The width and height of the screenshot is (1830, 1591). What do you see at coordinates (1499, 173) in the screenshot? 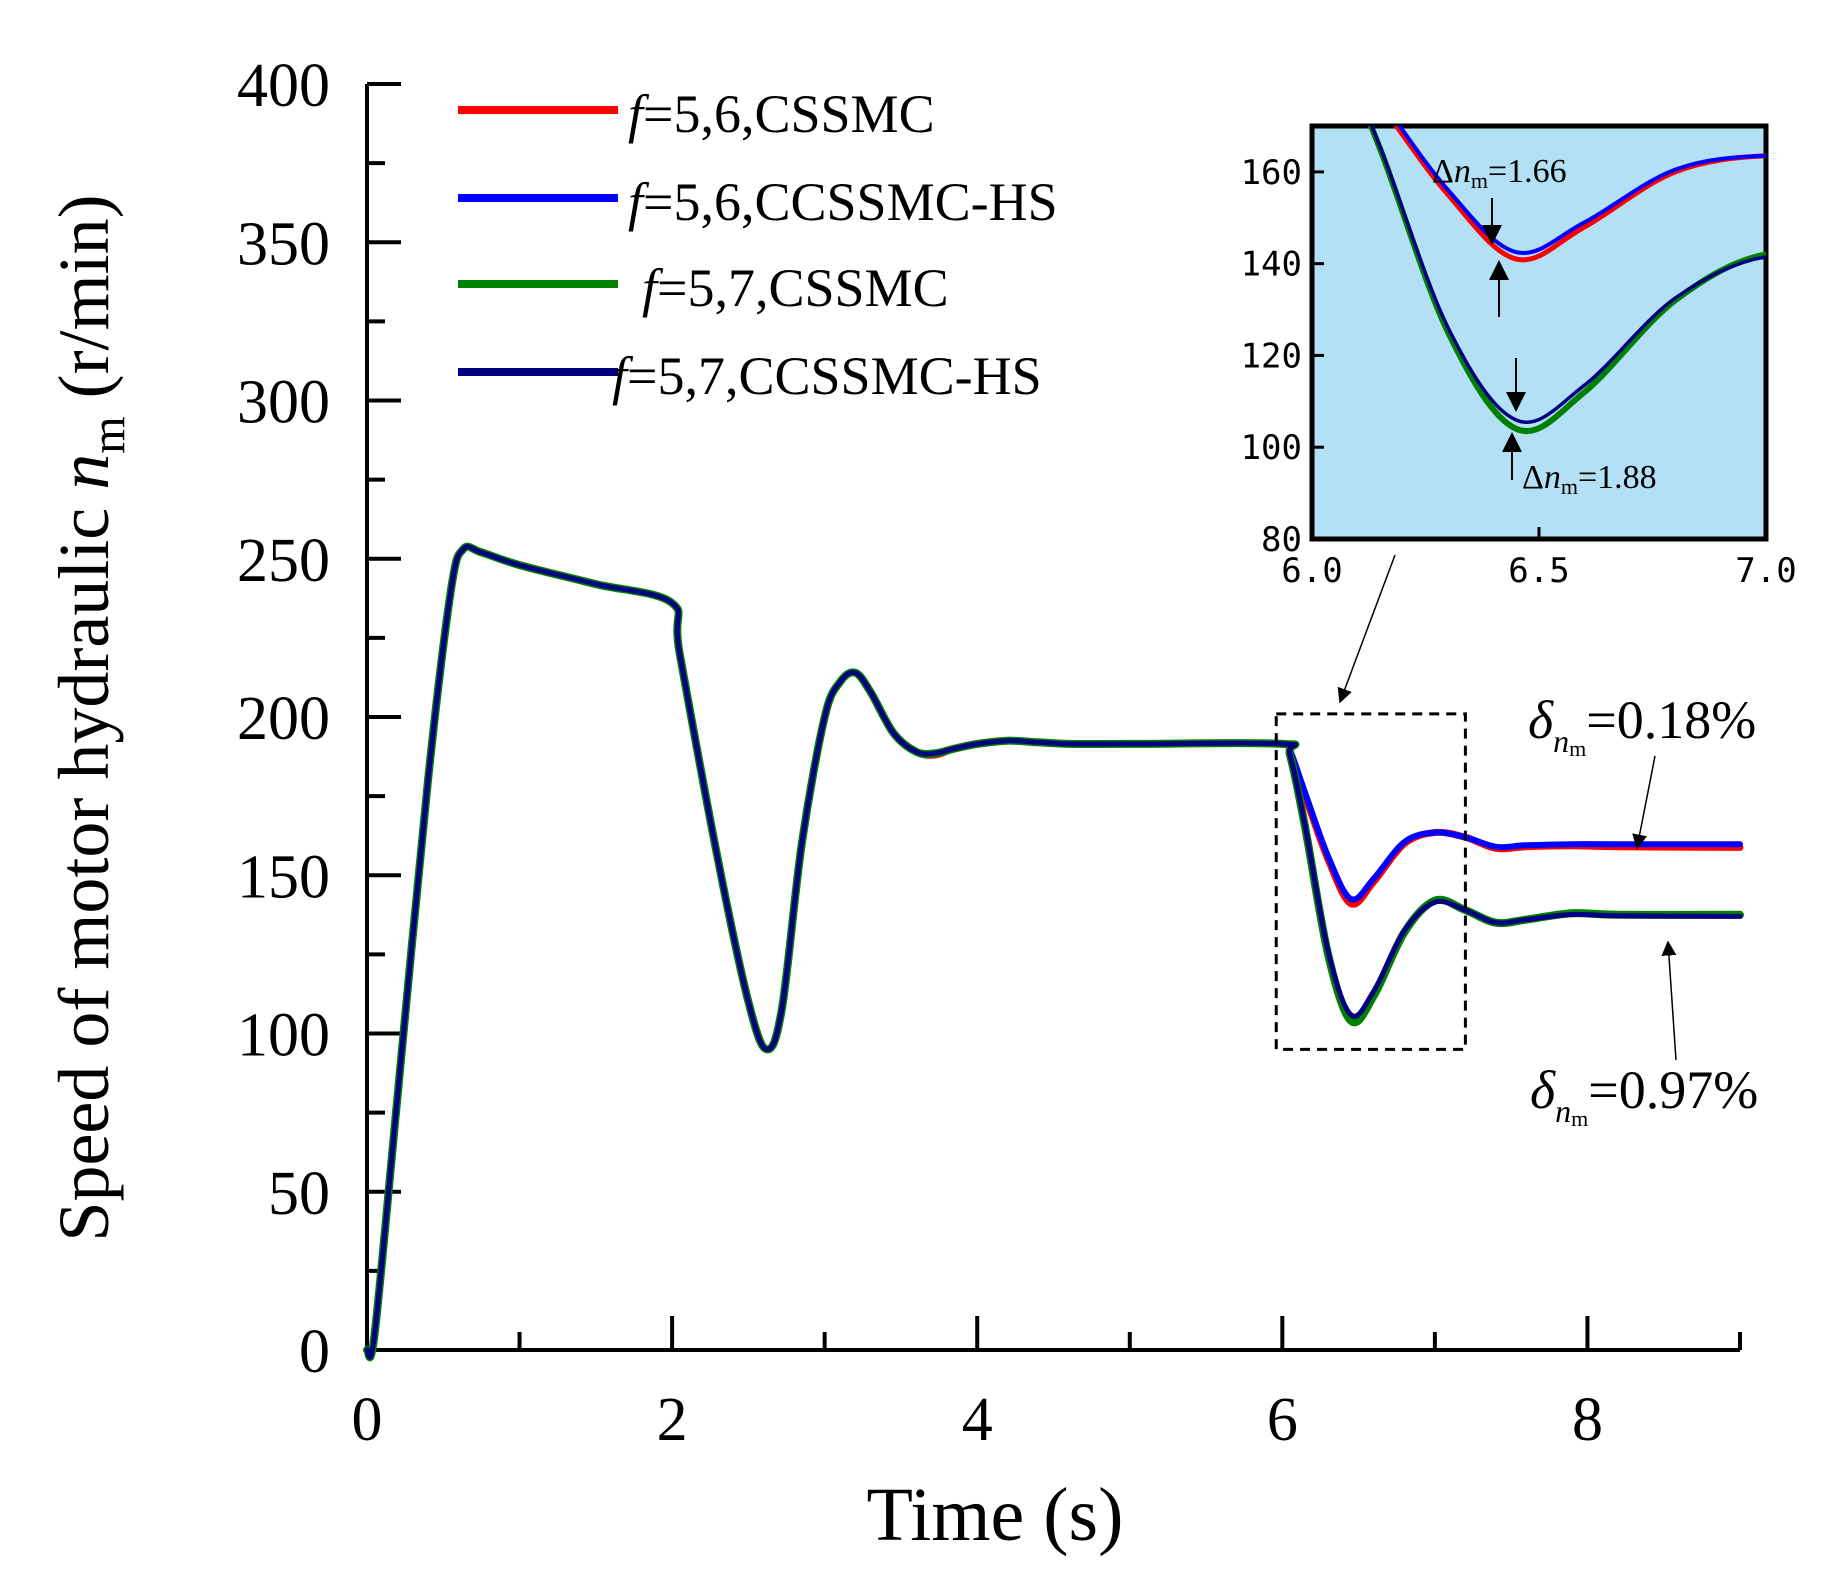
I see `inset-annotation-delta-1: Δnm=1.66` at bounding box center [1499, 173].